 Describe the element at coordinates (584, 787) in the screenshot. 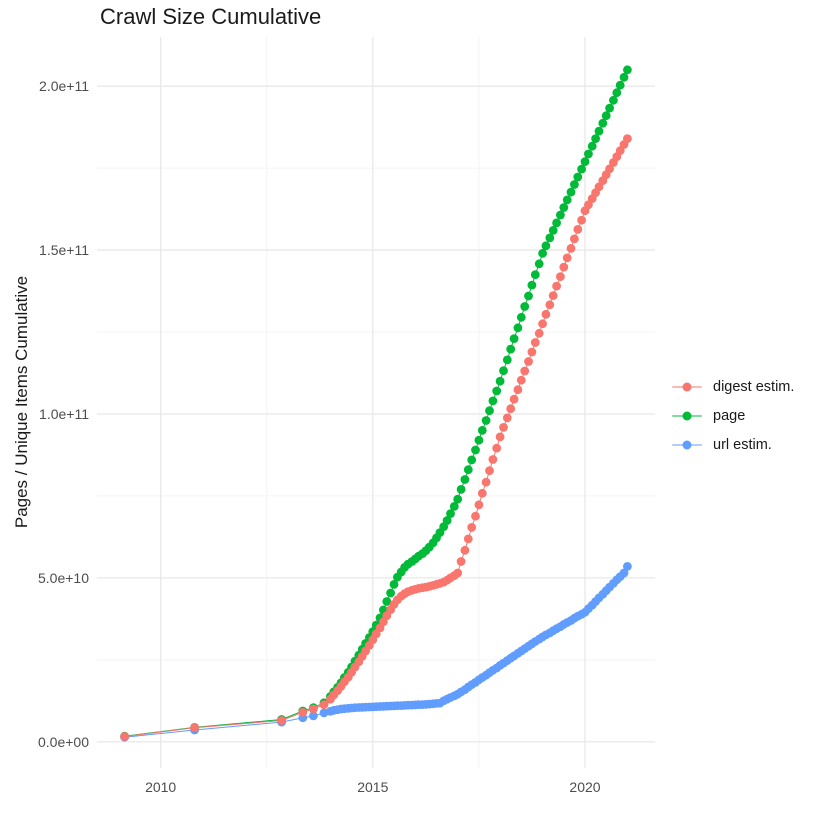

I see `x-tick-label: 2020` at that location.